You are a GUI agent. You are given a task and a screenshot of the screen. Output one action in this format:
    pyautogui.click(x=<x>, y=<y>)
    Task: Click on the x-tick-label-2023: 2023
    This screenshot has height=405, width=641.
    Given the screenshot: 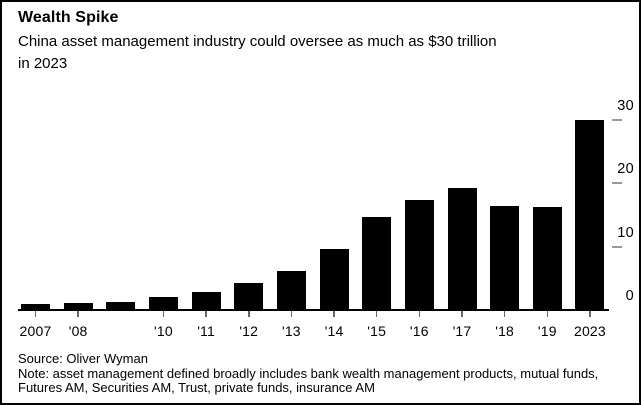 What is the action you would take?
    pyautogui.click(x=589, y=331)
    